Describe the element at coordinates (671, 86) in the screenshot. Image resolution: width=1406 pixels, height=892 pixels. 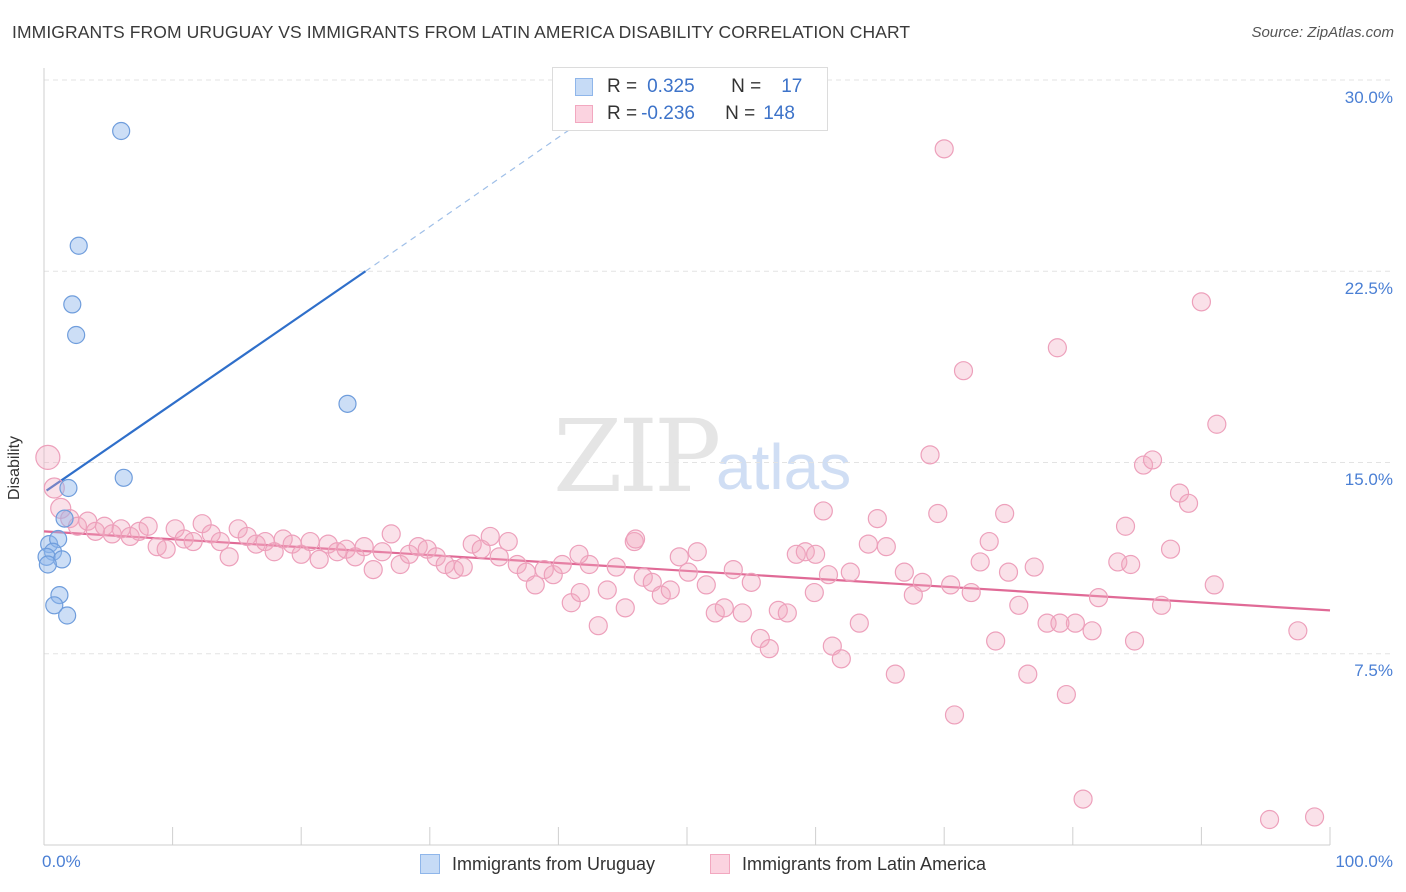
I see `r-value: 0.325` at that location.